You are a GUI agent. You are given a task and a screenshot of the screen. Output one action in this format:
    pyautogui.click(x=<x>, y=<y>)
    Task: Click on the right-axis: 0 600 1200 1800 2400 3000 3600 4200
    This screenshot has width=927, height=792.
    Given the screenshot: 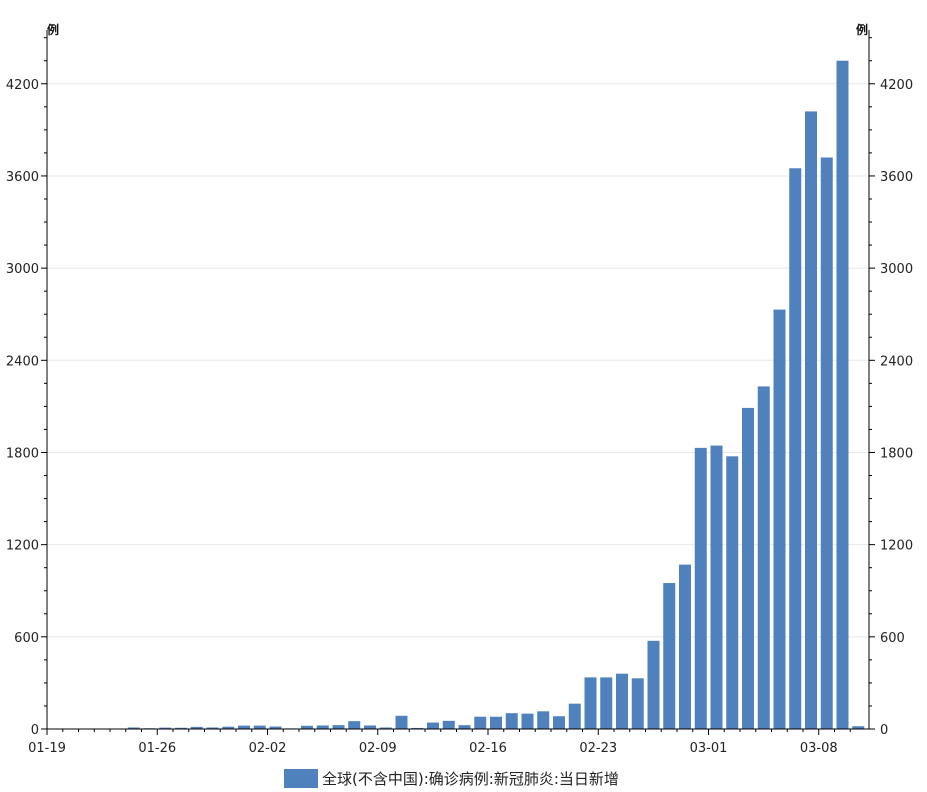 What is the action you would take?
    pyautogui.click(x=890, y=384)
    